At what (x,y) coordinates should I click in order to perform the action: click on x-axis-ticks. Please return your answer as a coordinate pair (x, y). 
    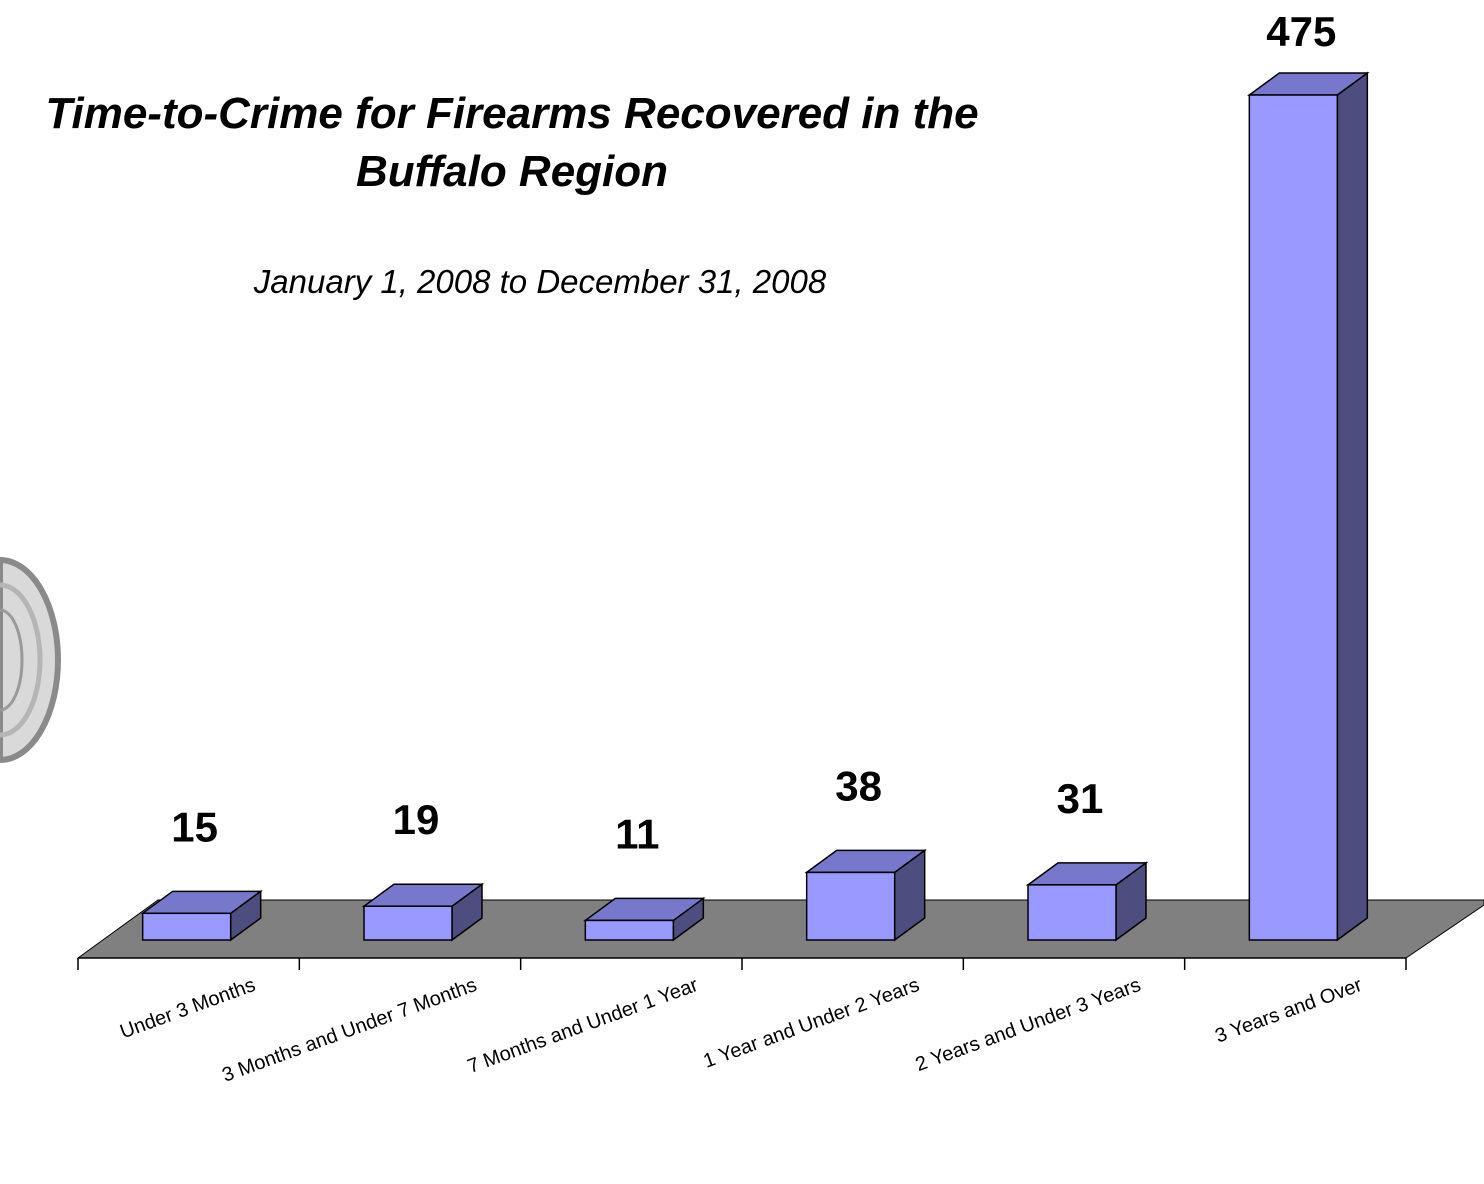
    Looking at the image, I should click on (742, 964).